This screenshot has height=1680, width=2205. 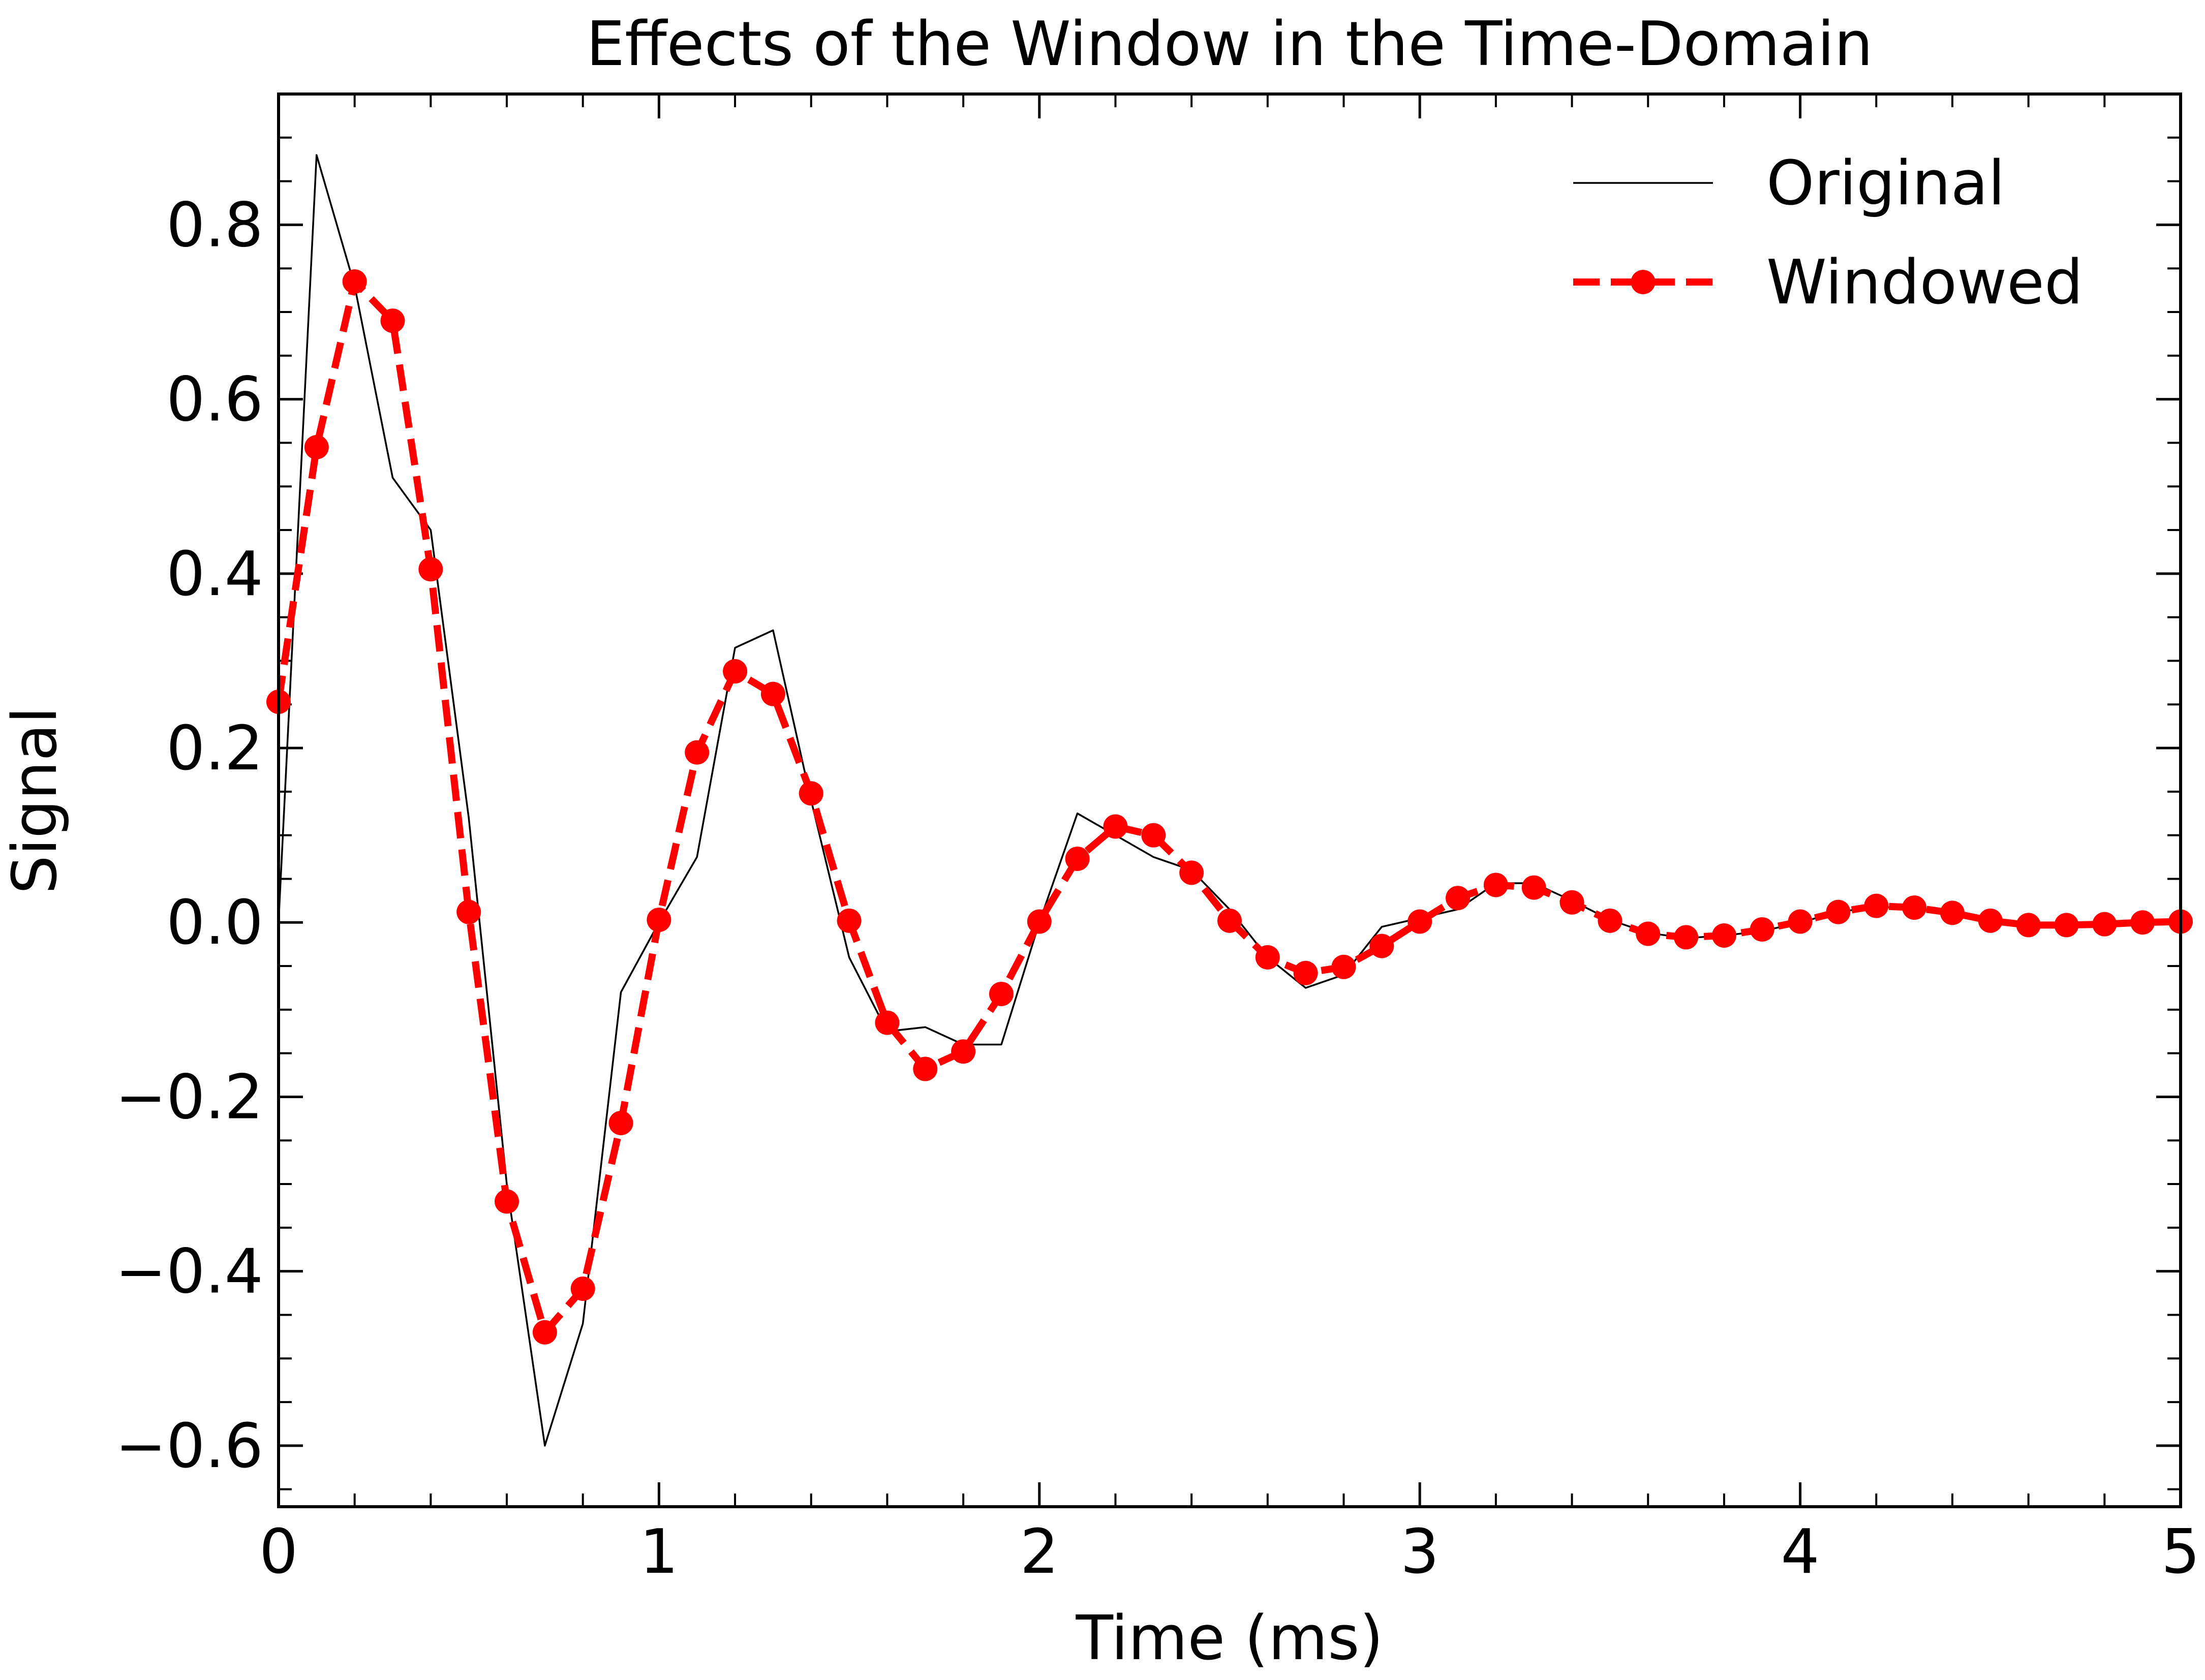 I want to click on y-tick-label: −0.4, so click(x=189, y=1272).